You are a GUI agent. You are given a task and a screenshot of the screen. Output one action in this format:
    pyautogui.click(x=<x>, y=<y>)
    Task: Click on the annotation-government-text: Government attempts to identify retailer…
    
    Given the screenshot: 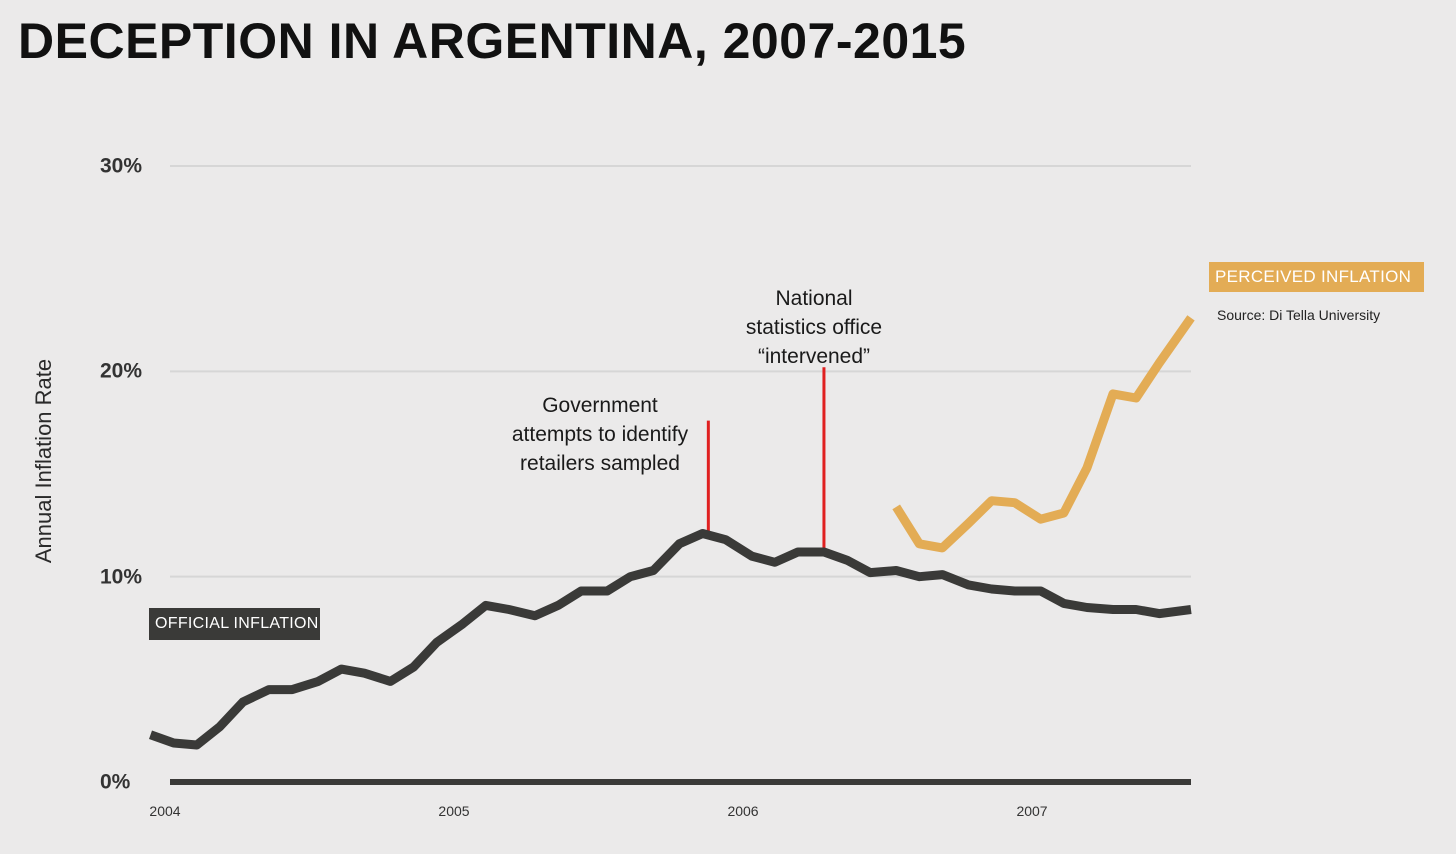 What is the action you would take?
    pyautogui.click(x=600, y=434)
    